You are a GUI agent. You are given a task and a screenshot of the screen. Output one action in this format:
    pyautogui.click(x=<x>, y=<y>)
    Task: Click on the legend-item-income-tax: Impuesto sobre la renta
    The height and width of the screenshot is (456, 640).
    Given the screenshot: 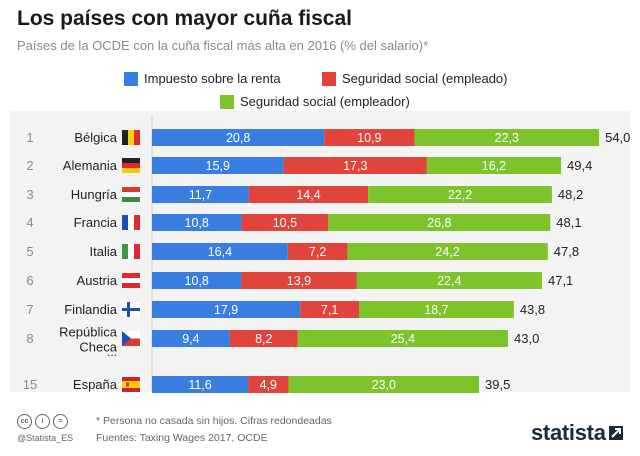 What is the action you would take?
    pyautogui.click(x=202, y=78)
    